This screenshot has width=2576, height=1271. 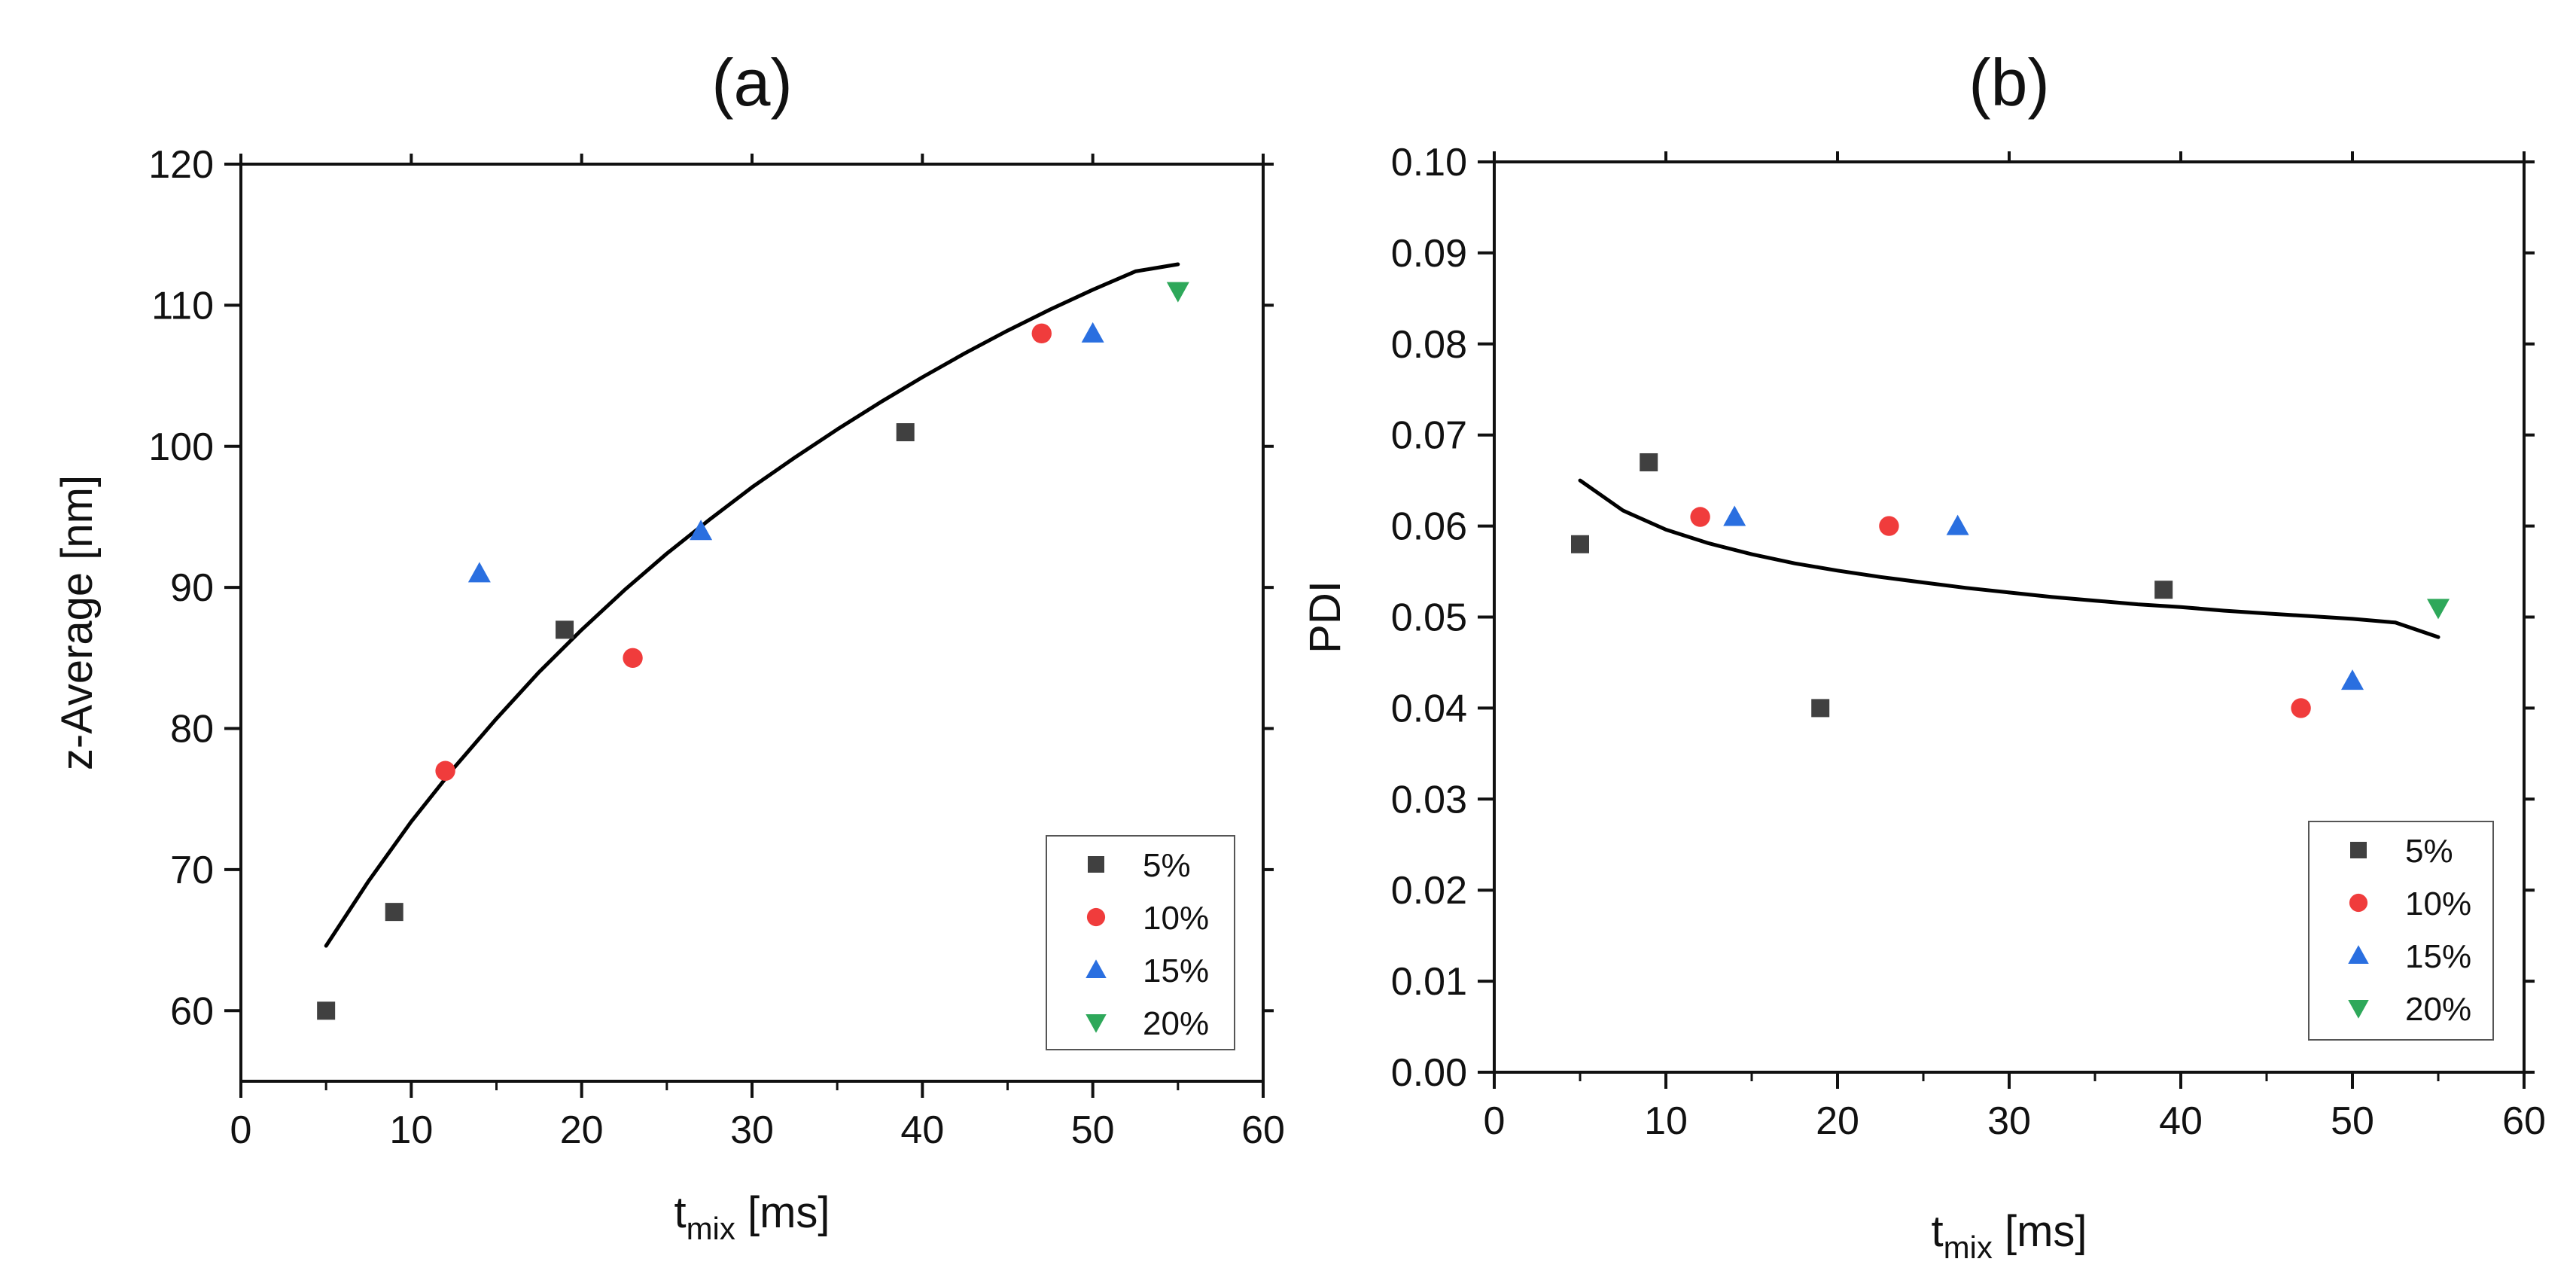 What do you see at coordinates (77, 622) in the screenshot?
I see `y-axis-label: z-Average [nm]` at bounding box center [77, 622].